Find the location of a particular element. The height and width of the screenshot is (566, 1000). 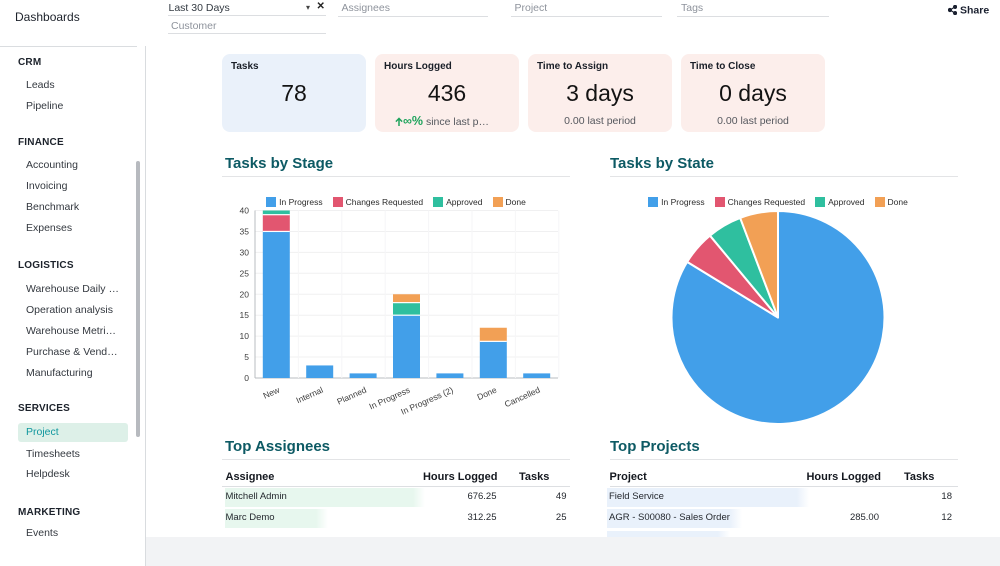

svg-text: 10 is located at coordinates (245, 336).